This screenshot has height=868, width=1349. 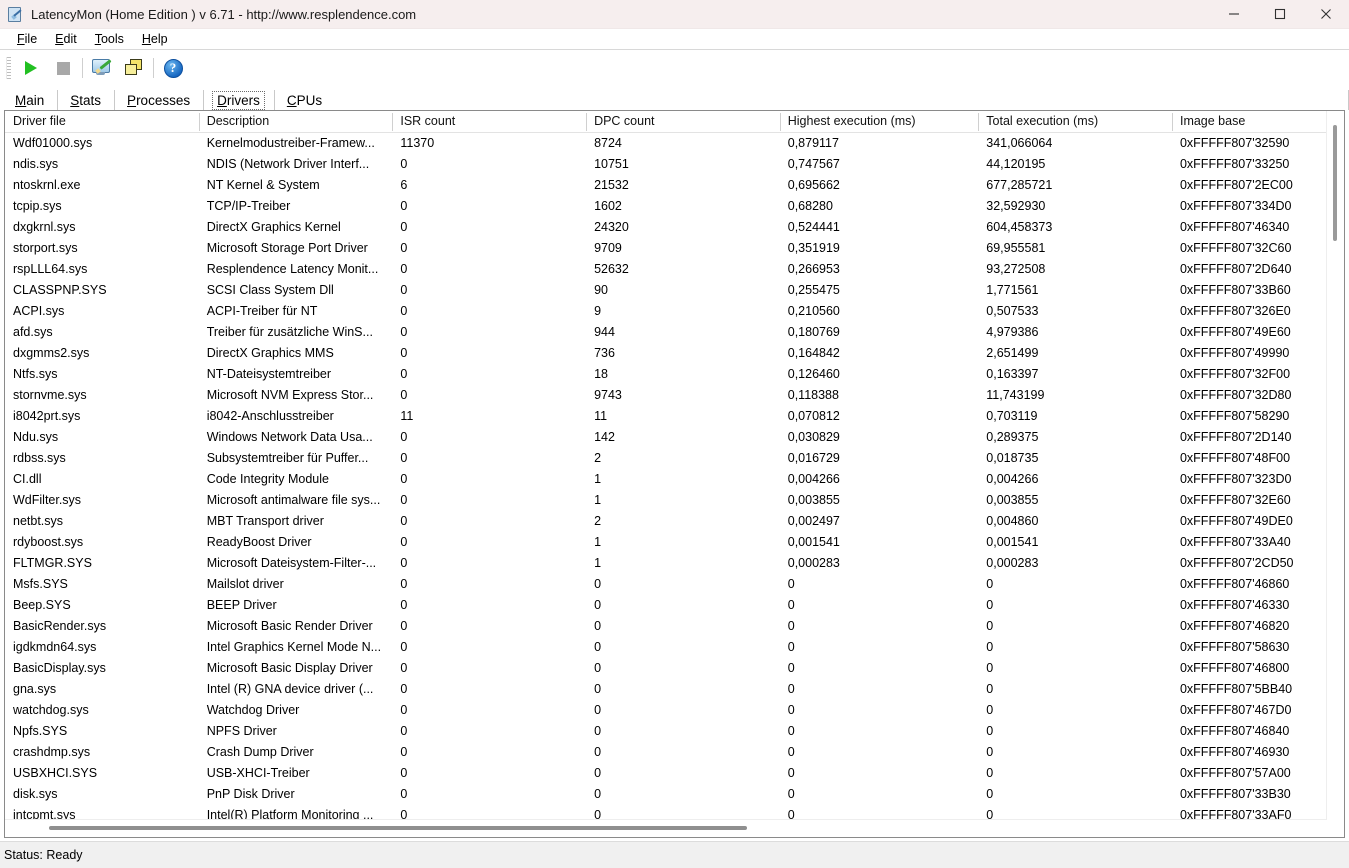 I want to click on table-cell: 1, so click(x=598, y=542).